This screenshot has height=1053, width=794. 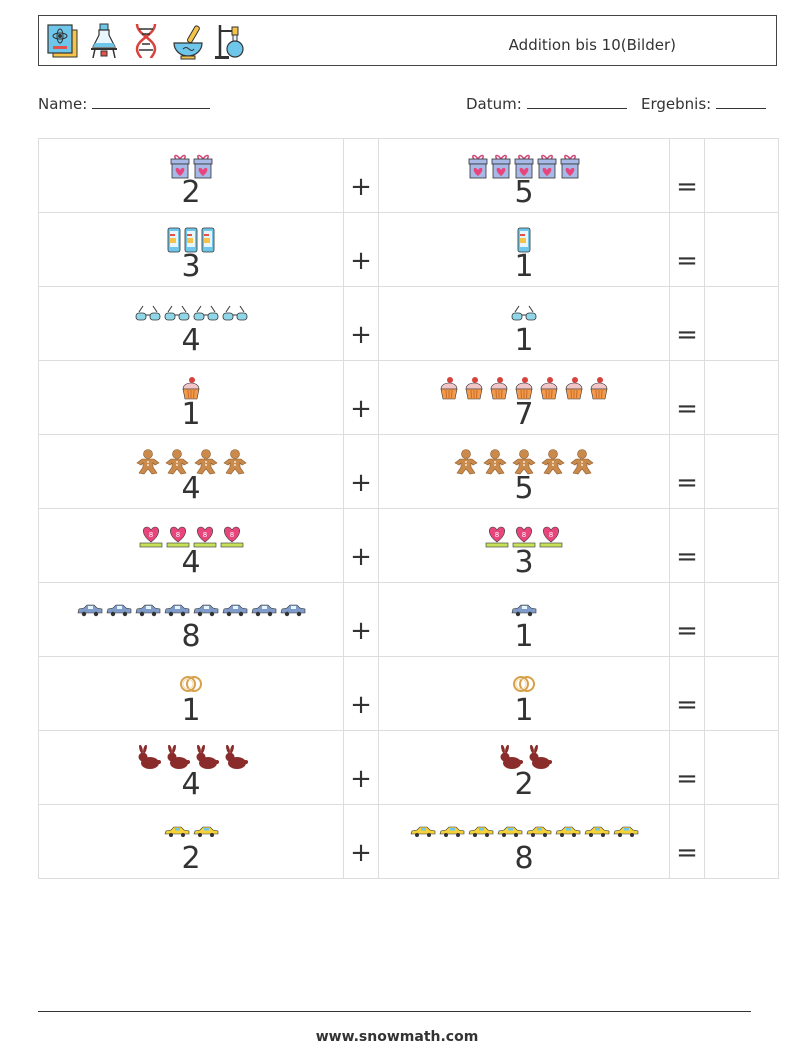 I want to click on rings-icon, so click(x=524, y=684).